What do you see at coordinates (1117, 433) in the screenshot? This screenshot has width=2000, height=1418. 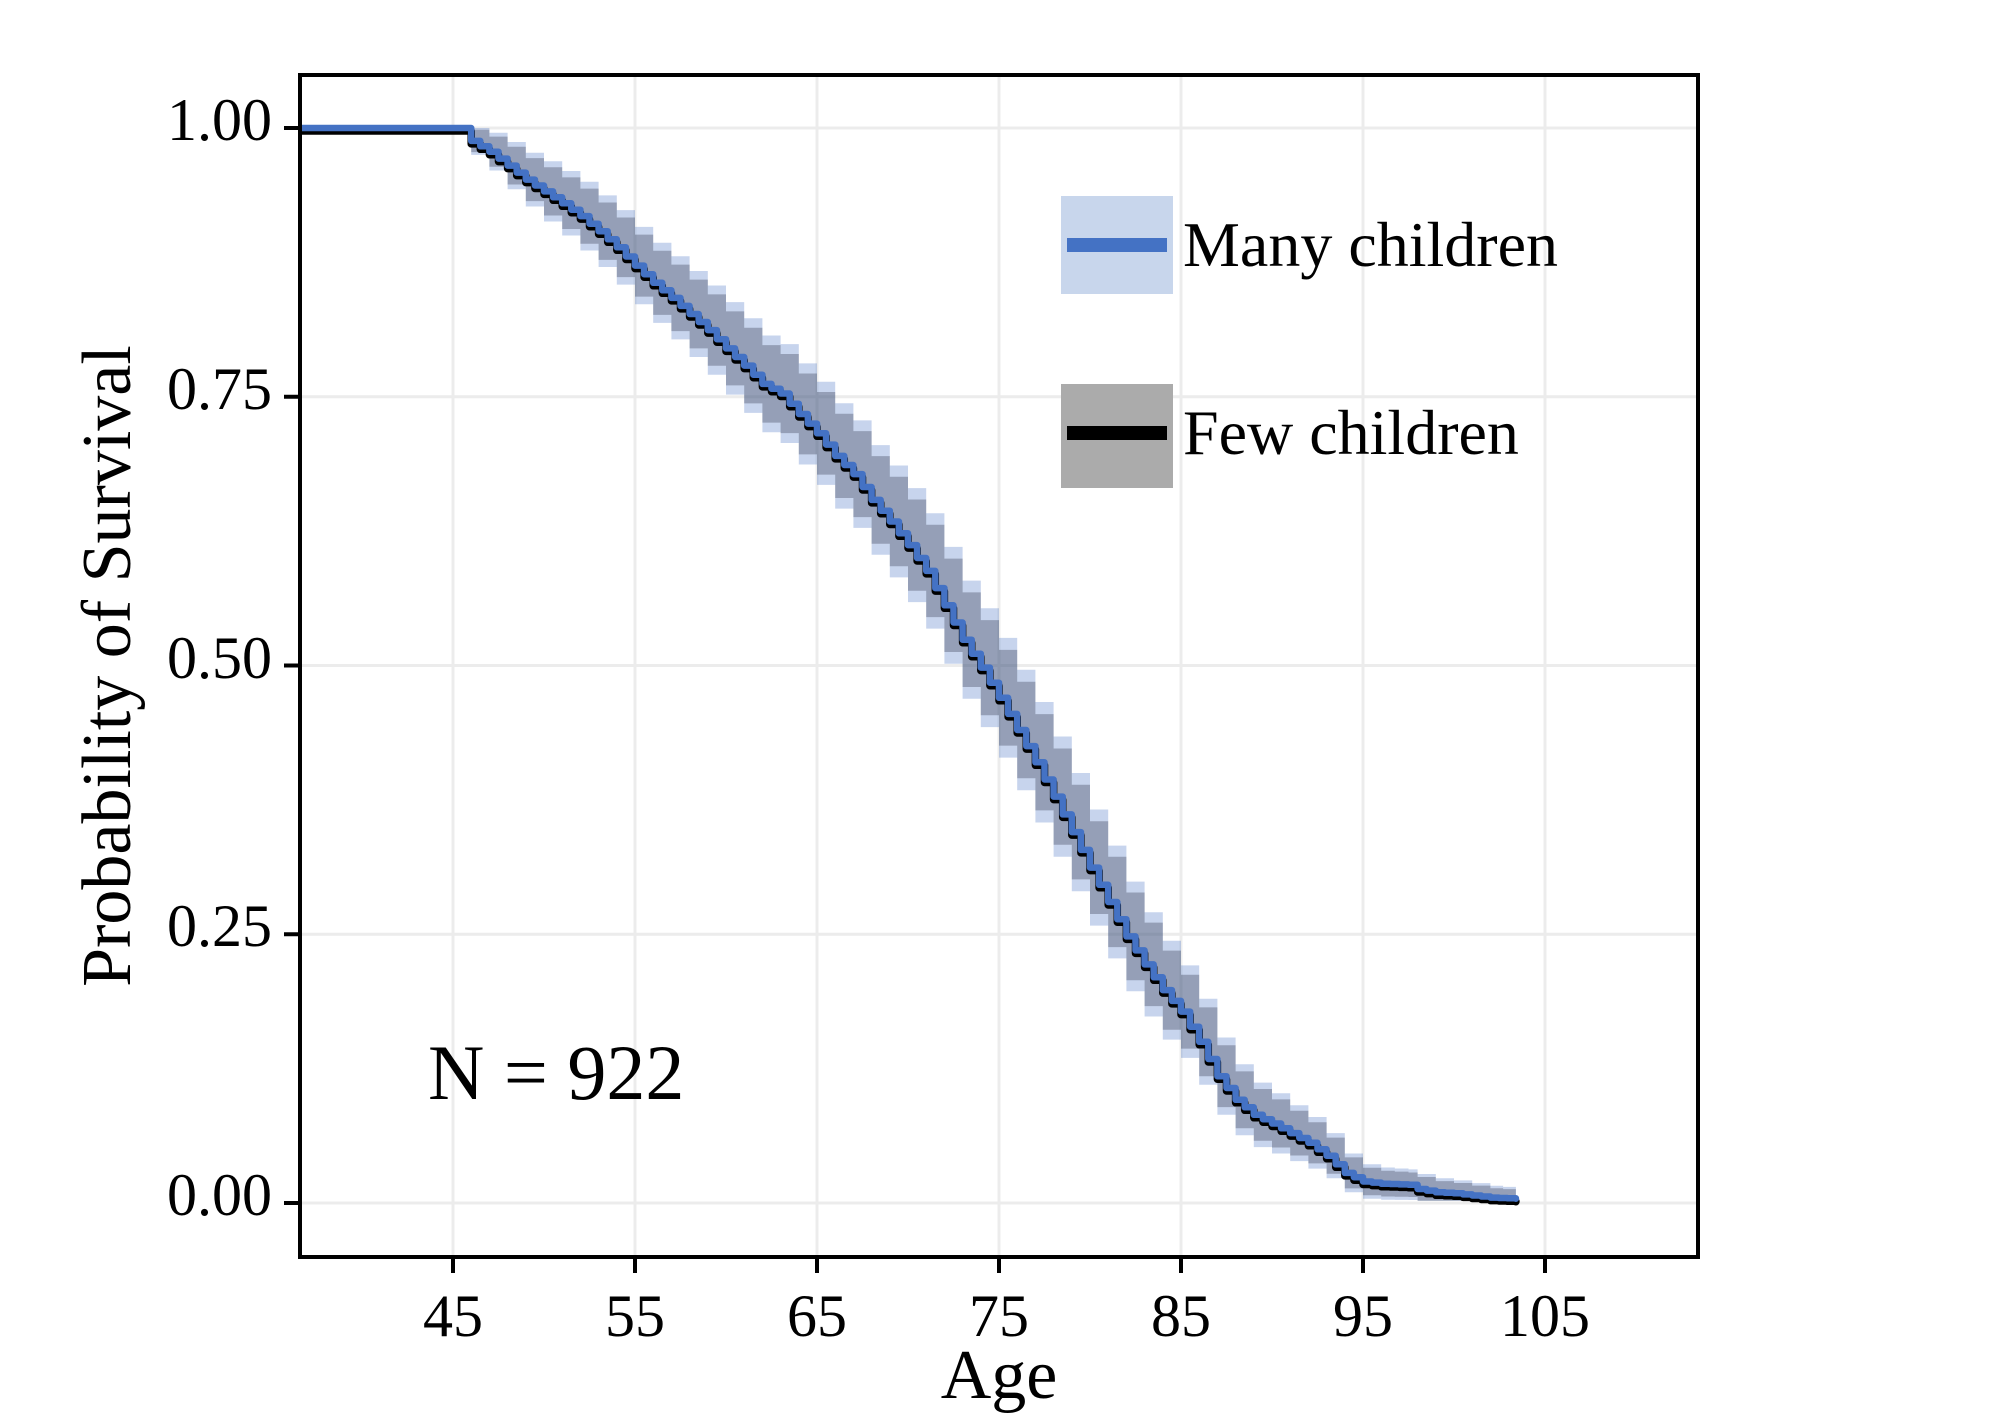 I see `legend-line-few-children` at bounding box center [1117, 433].